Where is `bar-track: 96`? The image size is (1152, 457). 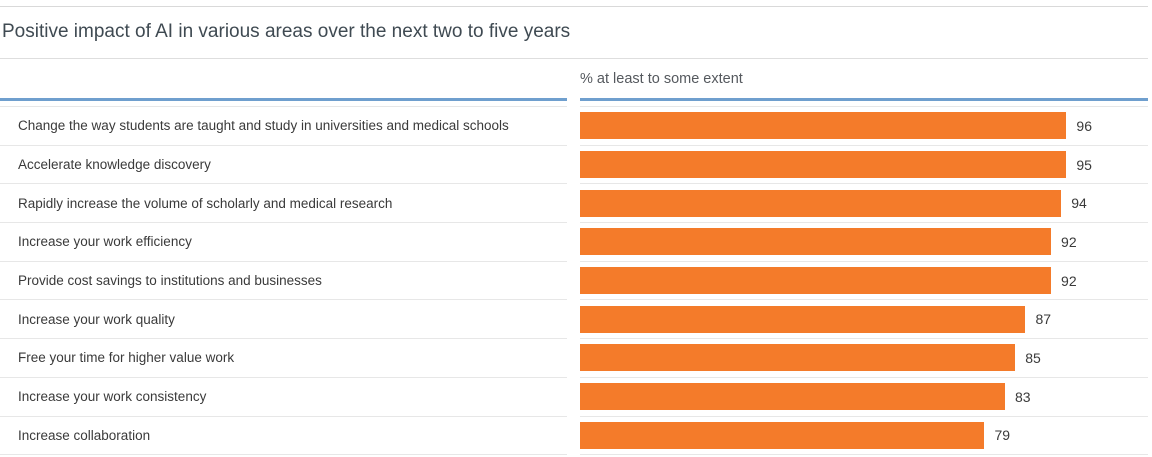
bar-track: 96 is located at coordinates (836, 126).